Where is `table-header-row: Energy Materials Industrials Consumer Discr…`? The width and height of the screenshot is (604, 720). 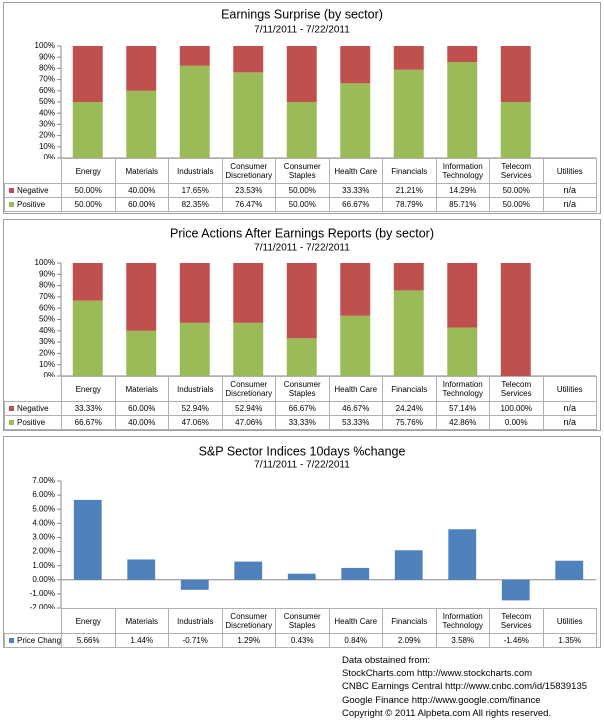
table-header-row: Energy Materials Industrials Consumer Discr… is located at coordinates (300, 621).